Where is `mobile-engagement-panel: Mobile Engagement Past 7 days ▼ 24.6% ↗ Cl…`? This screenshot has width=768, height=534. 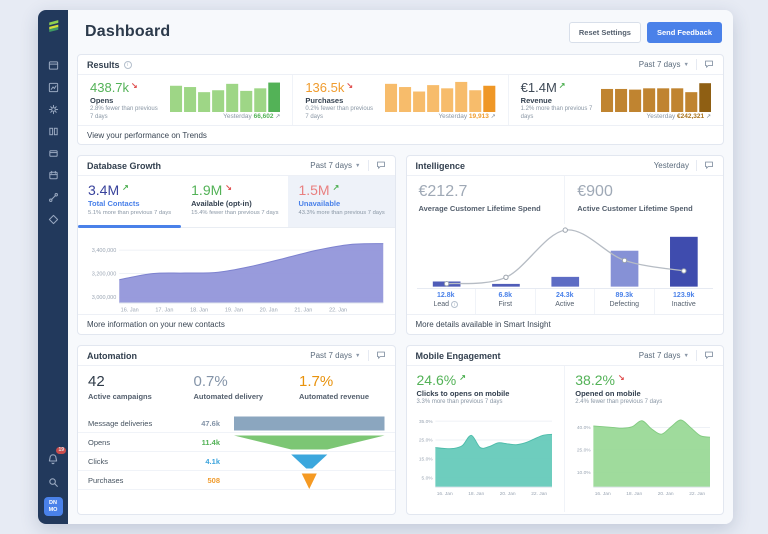
mobile-engagement-panel: Mobile Engagement Past 7 days ▼ 24.6% ↗ Cl… is located at coordinates (564, 430).